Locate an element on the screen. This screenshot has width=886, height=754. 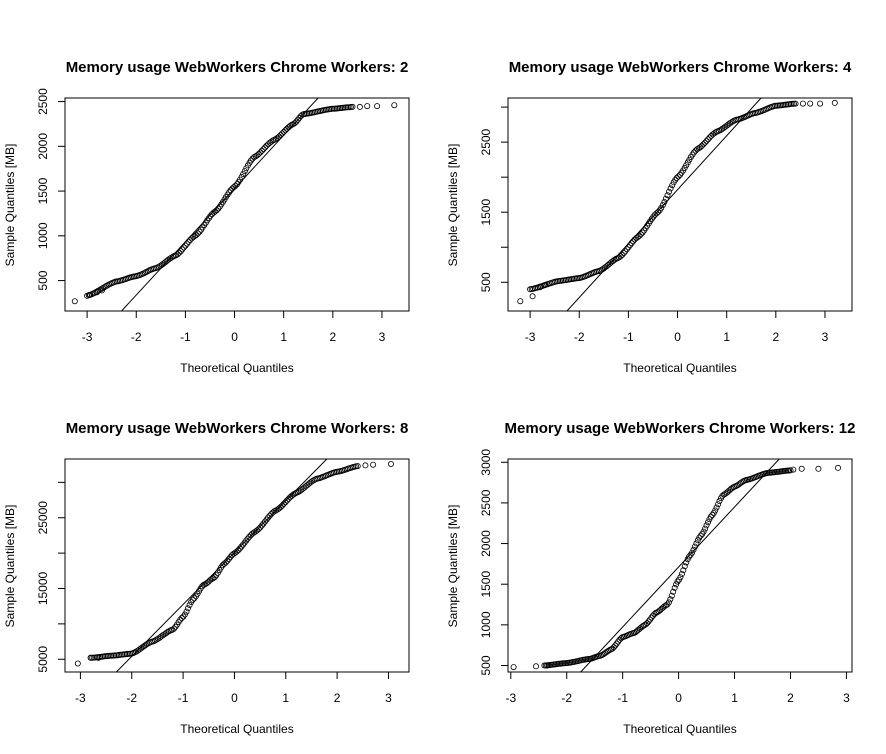
y-tick-label: 500 is located at coordinates (486, 282).